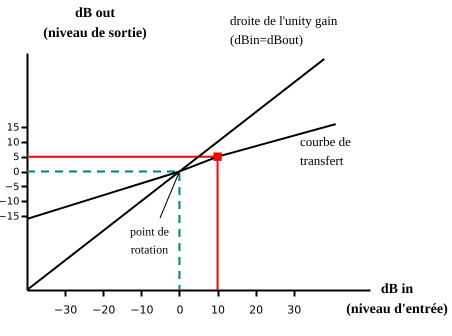  Describe the element at coordinates (218, 310) in the screenshot. I see `x-tick-label: 10` at that location.